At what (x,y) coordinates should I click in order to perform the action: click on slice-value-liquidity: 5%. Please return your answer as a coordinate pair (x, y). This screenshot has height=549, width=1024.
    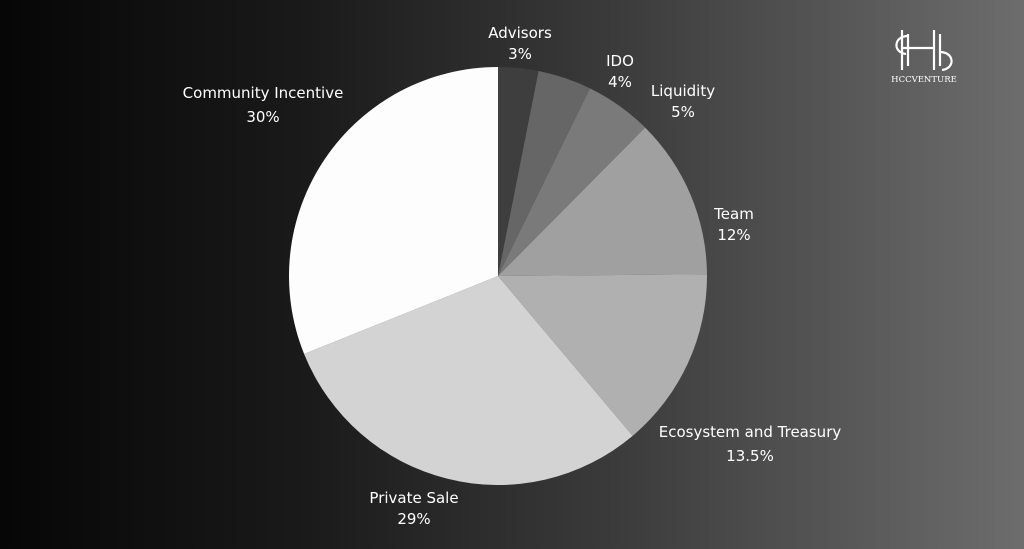
    Looking at the image, I should click on (683, 112).